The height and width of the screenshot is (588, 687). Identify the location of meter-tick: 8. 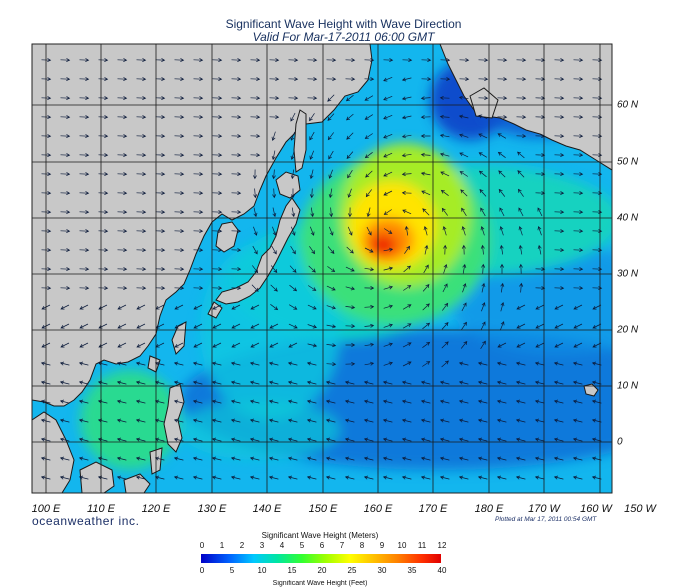
(362, 545).